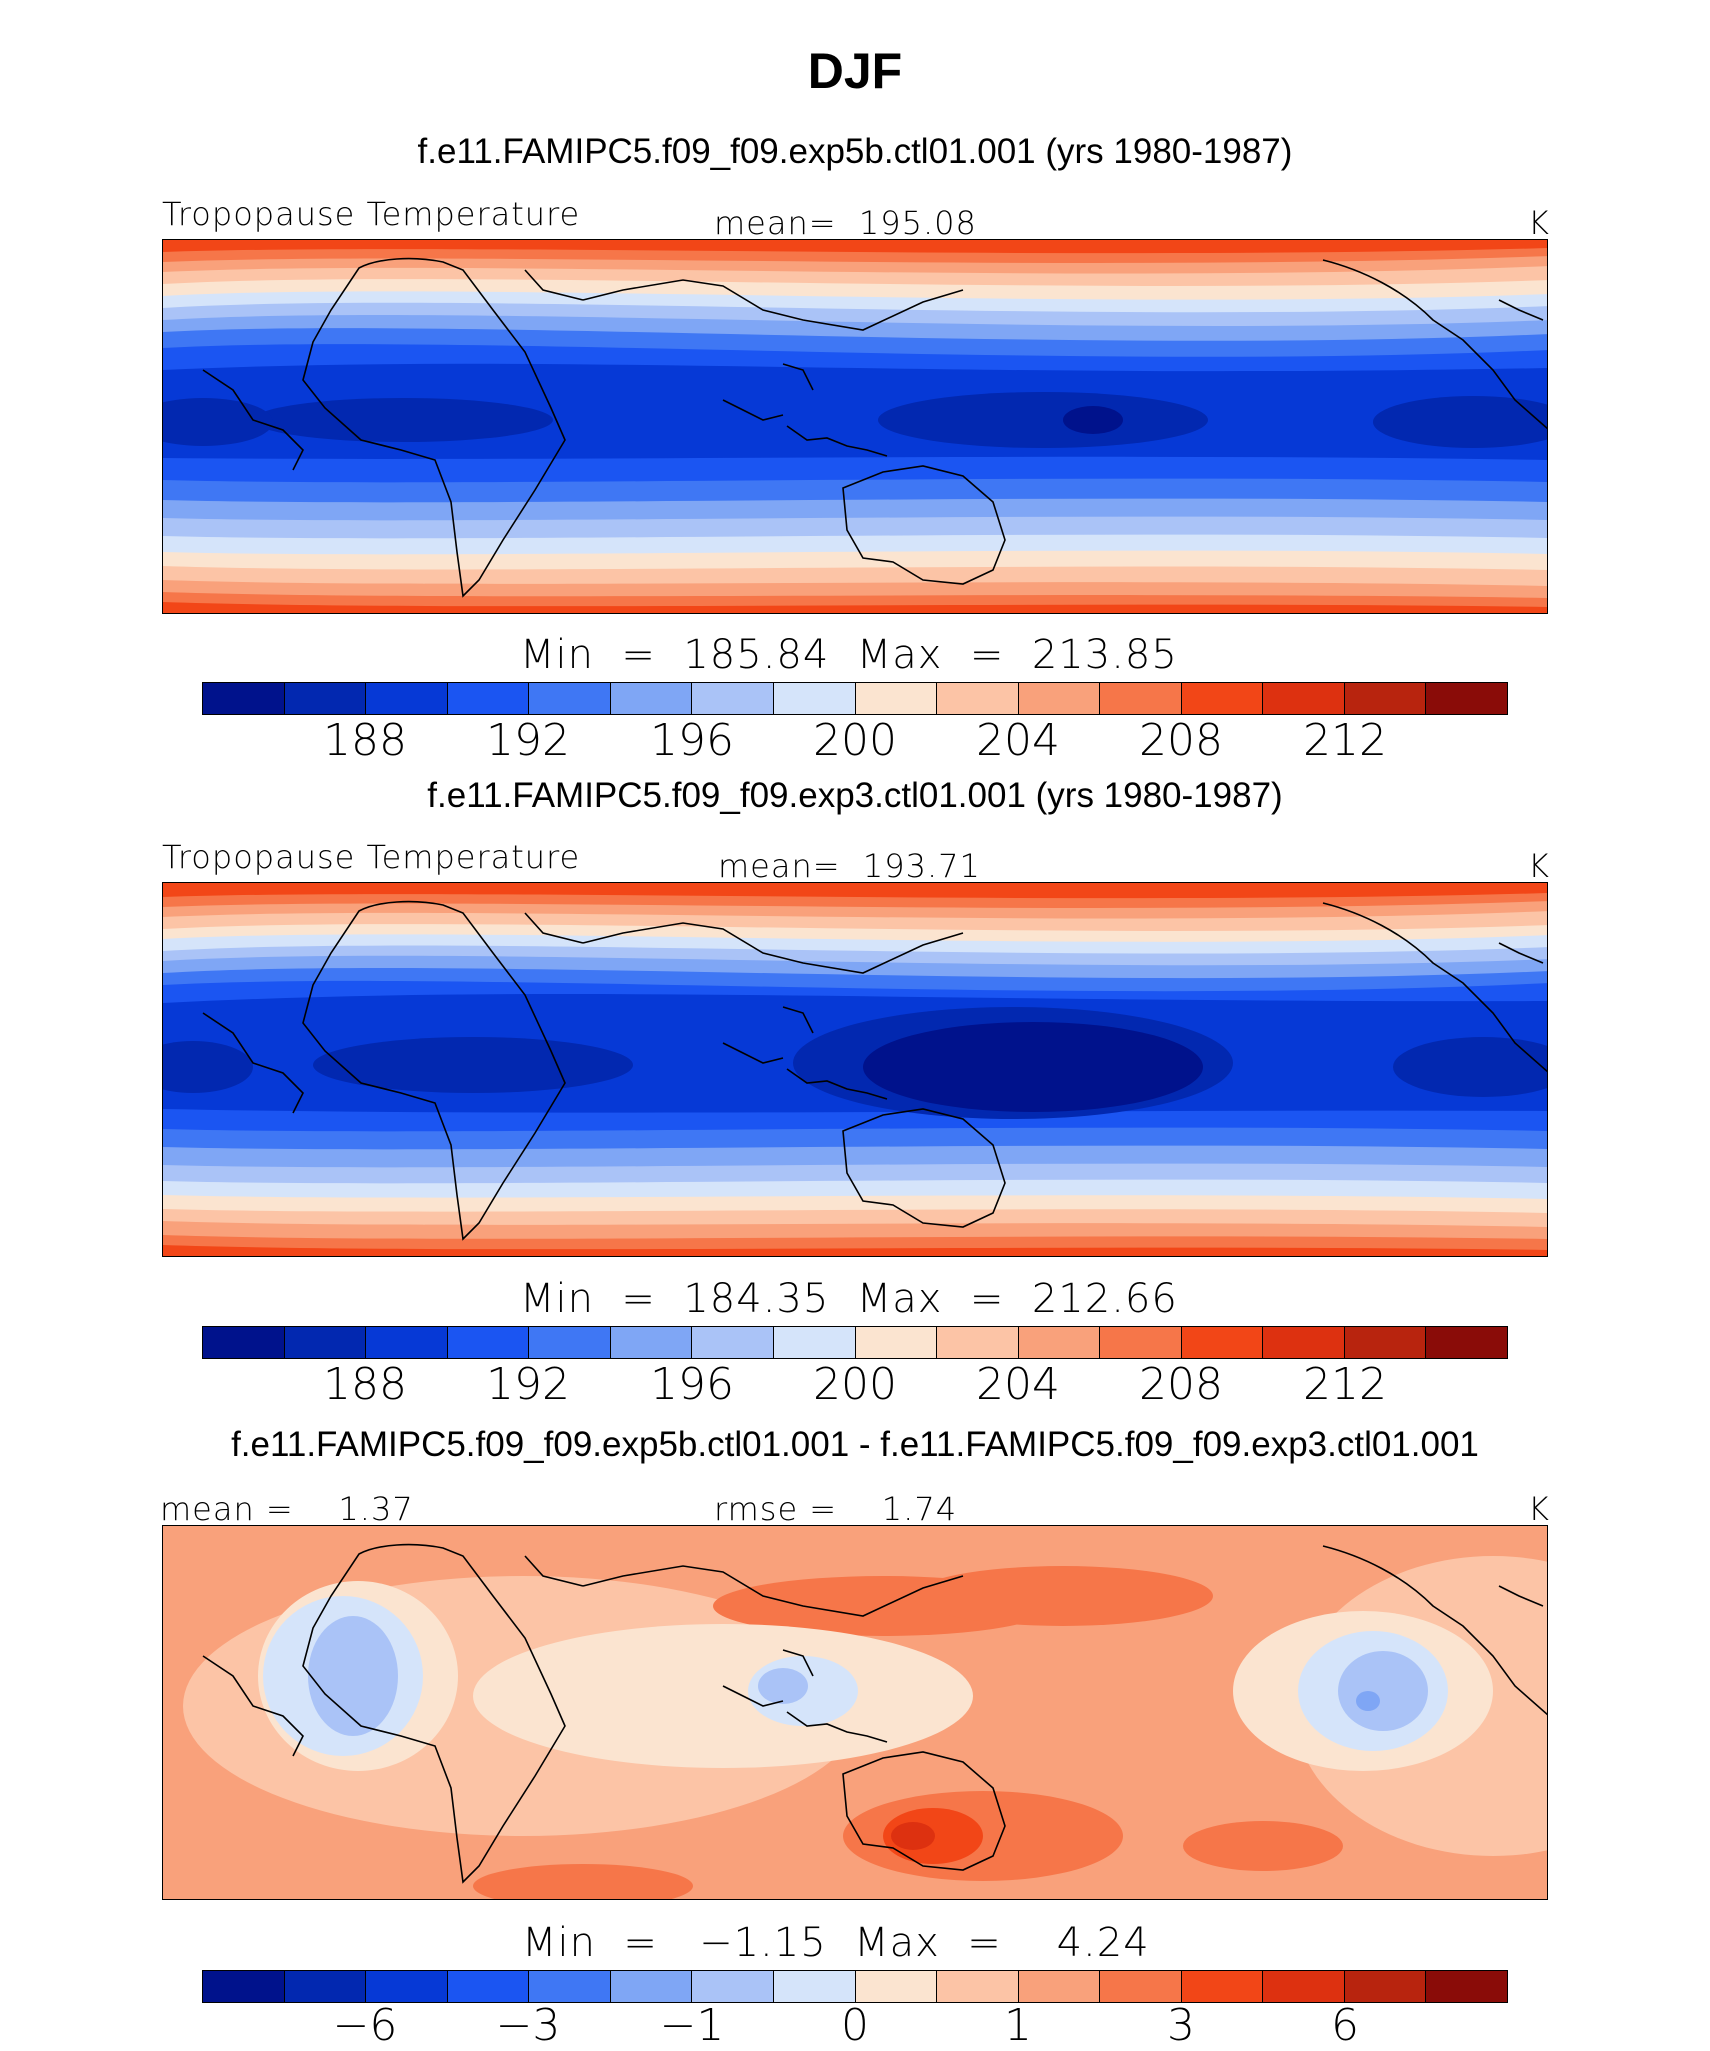  I want to click on panel-1-mean-label: mean= 195.08, so click(845, 223).